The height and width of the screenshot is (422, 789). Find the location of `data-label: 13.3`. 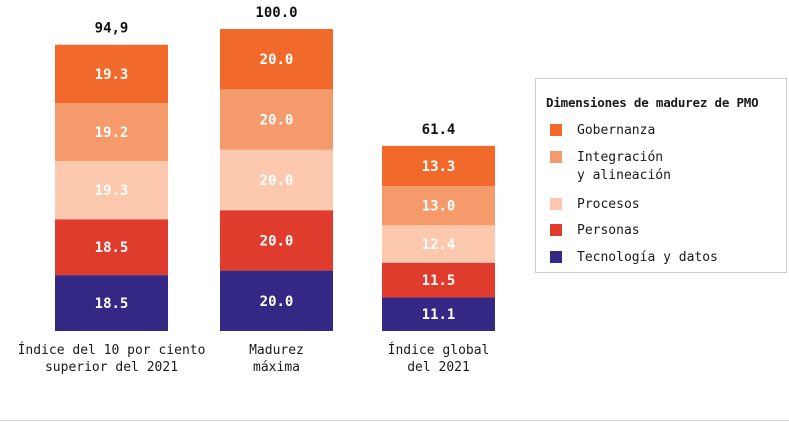

data-label: 13.3 is located at coordinates (439, 167).